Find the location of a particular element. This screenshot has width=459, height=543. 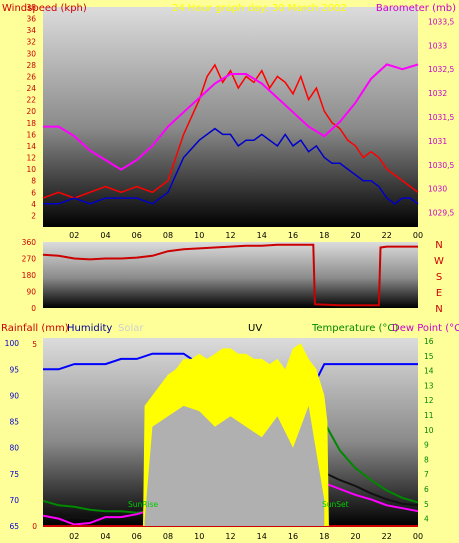

humidity-ticks: 65 70 75 80 85 90 95 100 is located at coordinates (12, 435).